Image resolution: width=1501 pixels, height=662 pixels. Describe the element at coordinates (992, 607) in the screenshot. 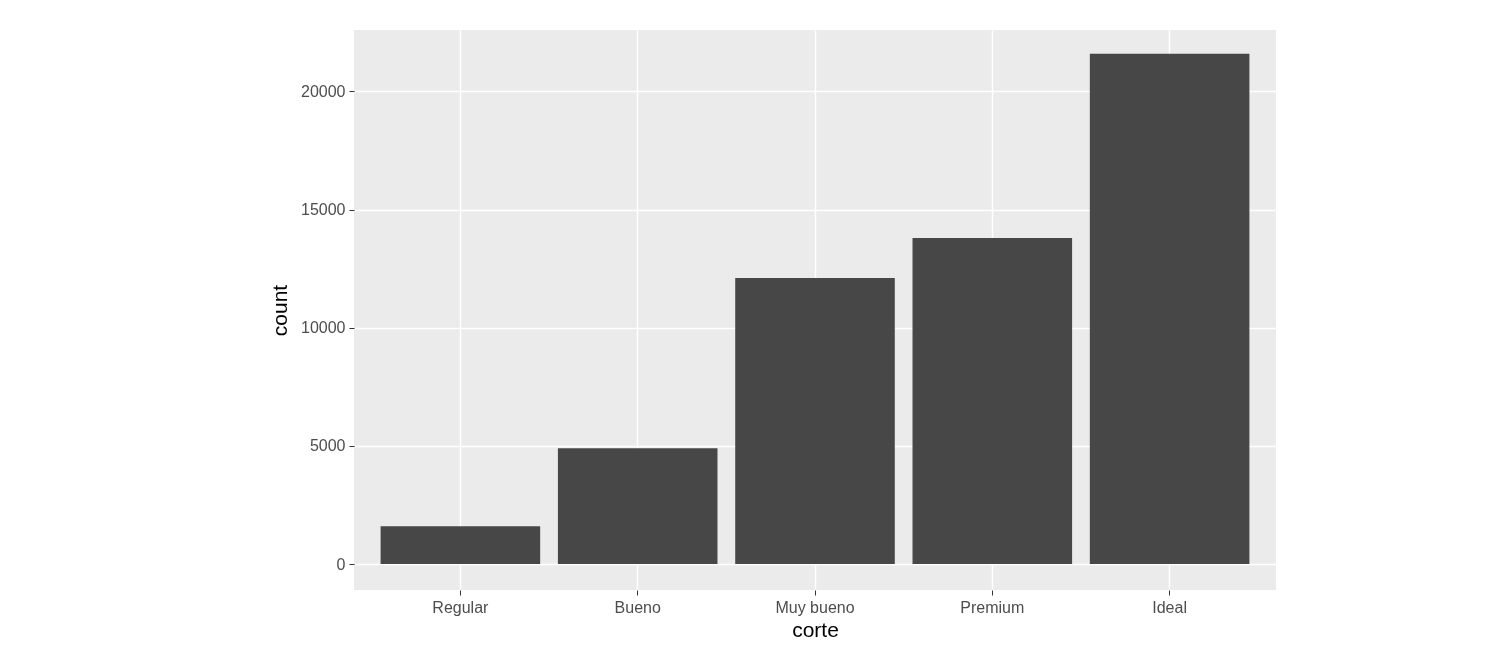

I see `x-tick-label: Premium` at that location.